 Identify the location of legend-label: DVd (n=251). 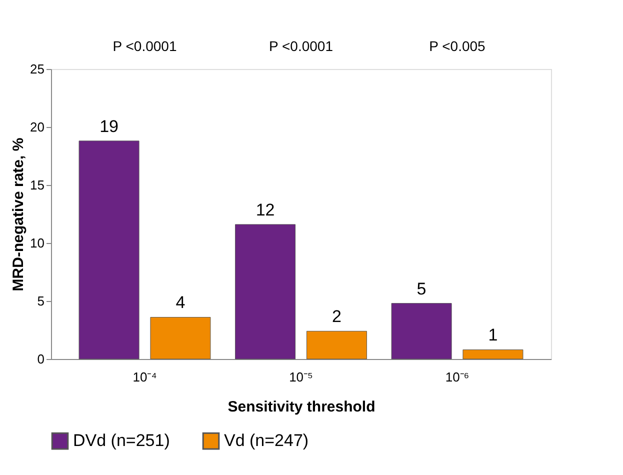
(121, 440).